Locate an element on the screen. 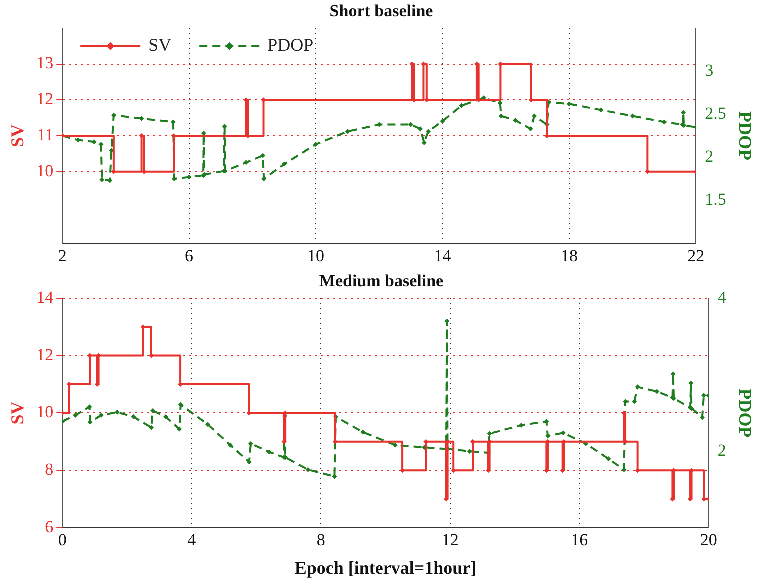  x-tick-label: 20 is located at coordinates (709, 540).